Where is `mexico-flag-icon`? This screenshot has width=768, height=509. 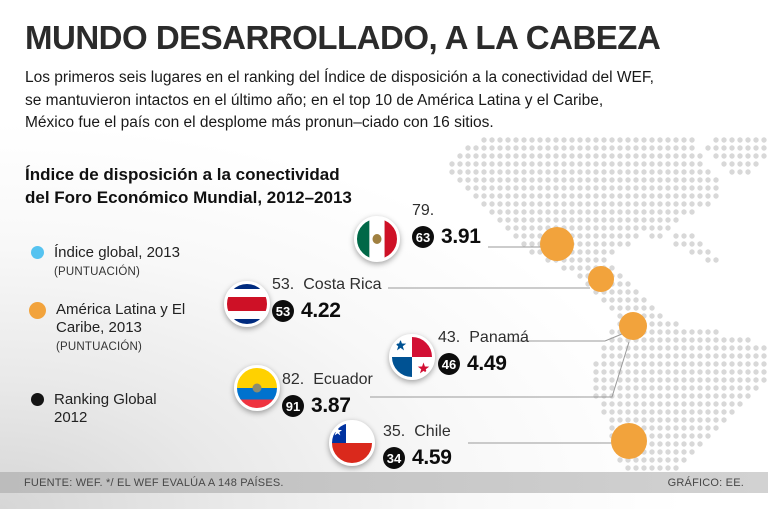
mexico-flag-icon is located at coordinates (377, 241).